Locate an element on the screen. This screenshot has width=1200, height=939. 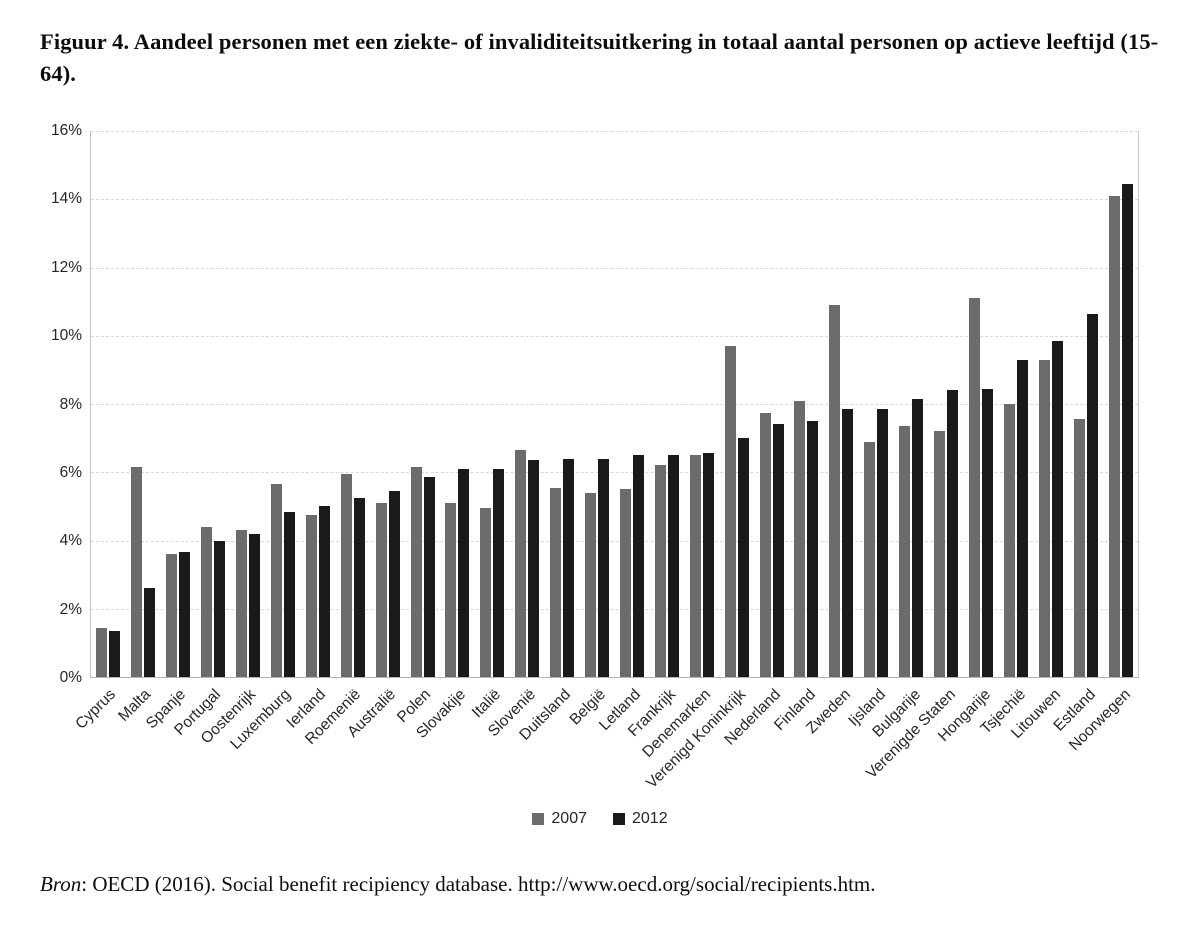
bar-2007-luxemburg is located at coordinates (276, 580).